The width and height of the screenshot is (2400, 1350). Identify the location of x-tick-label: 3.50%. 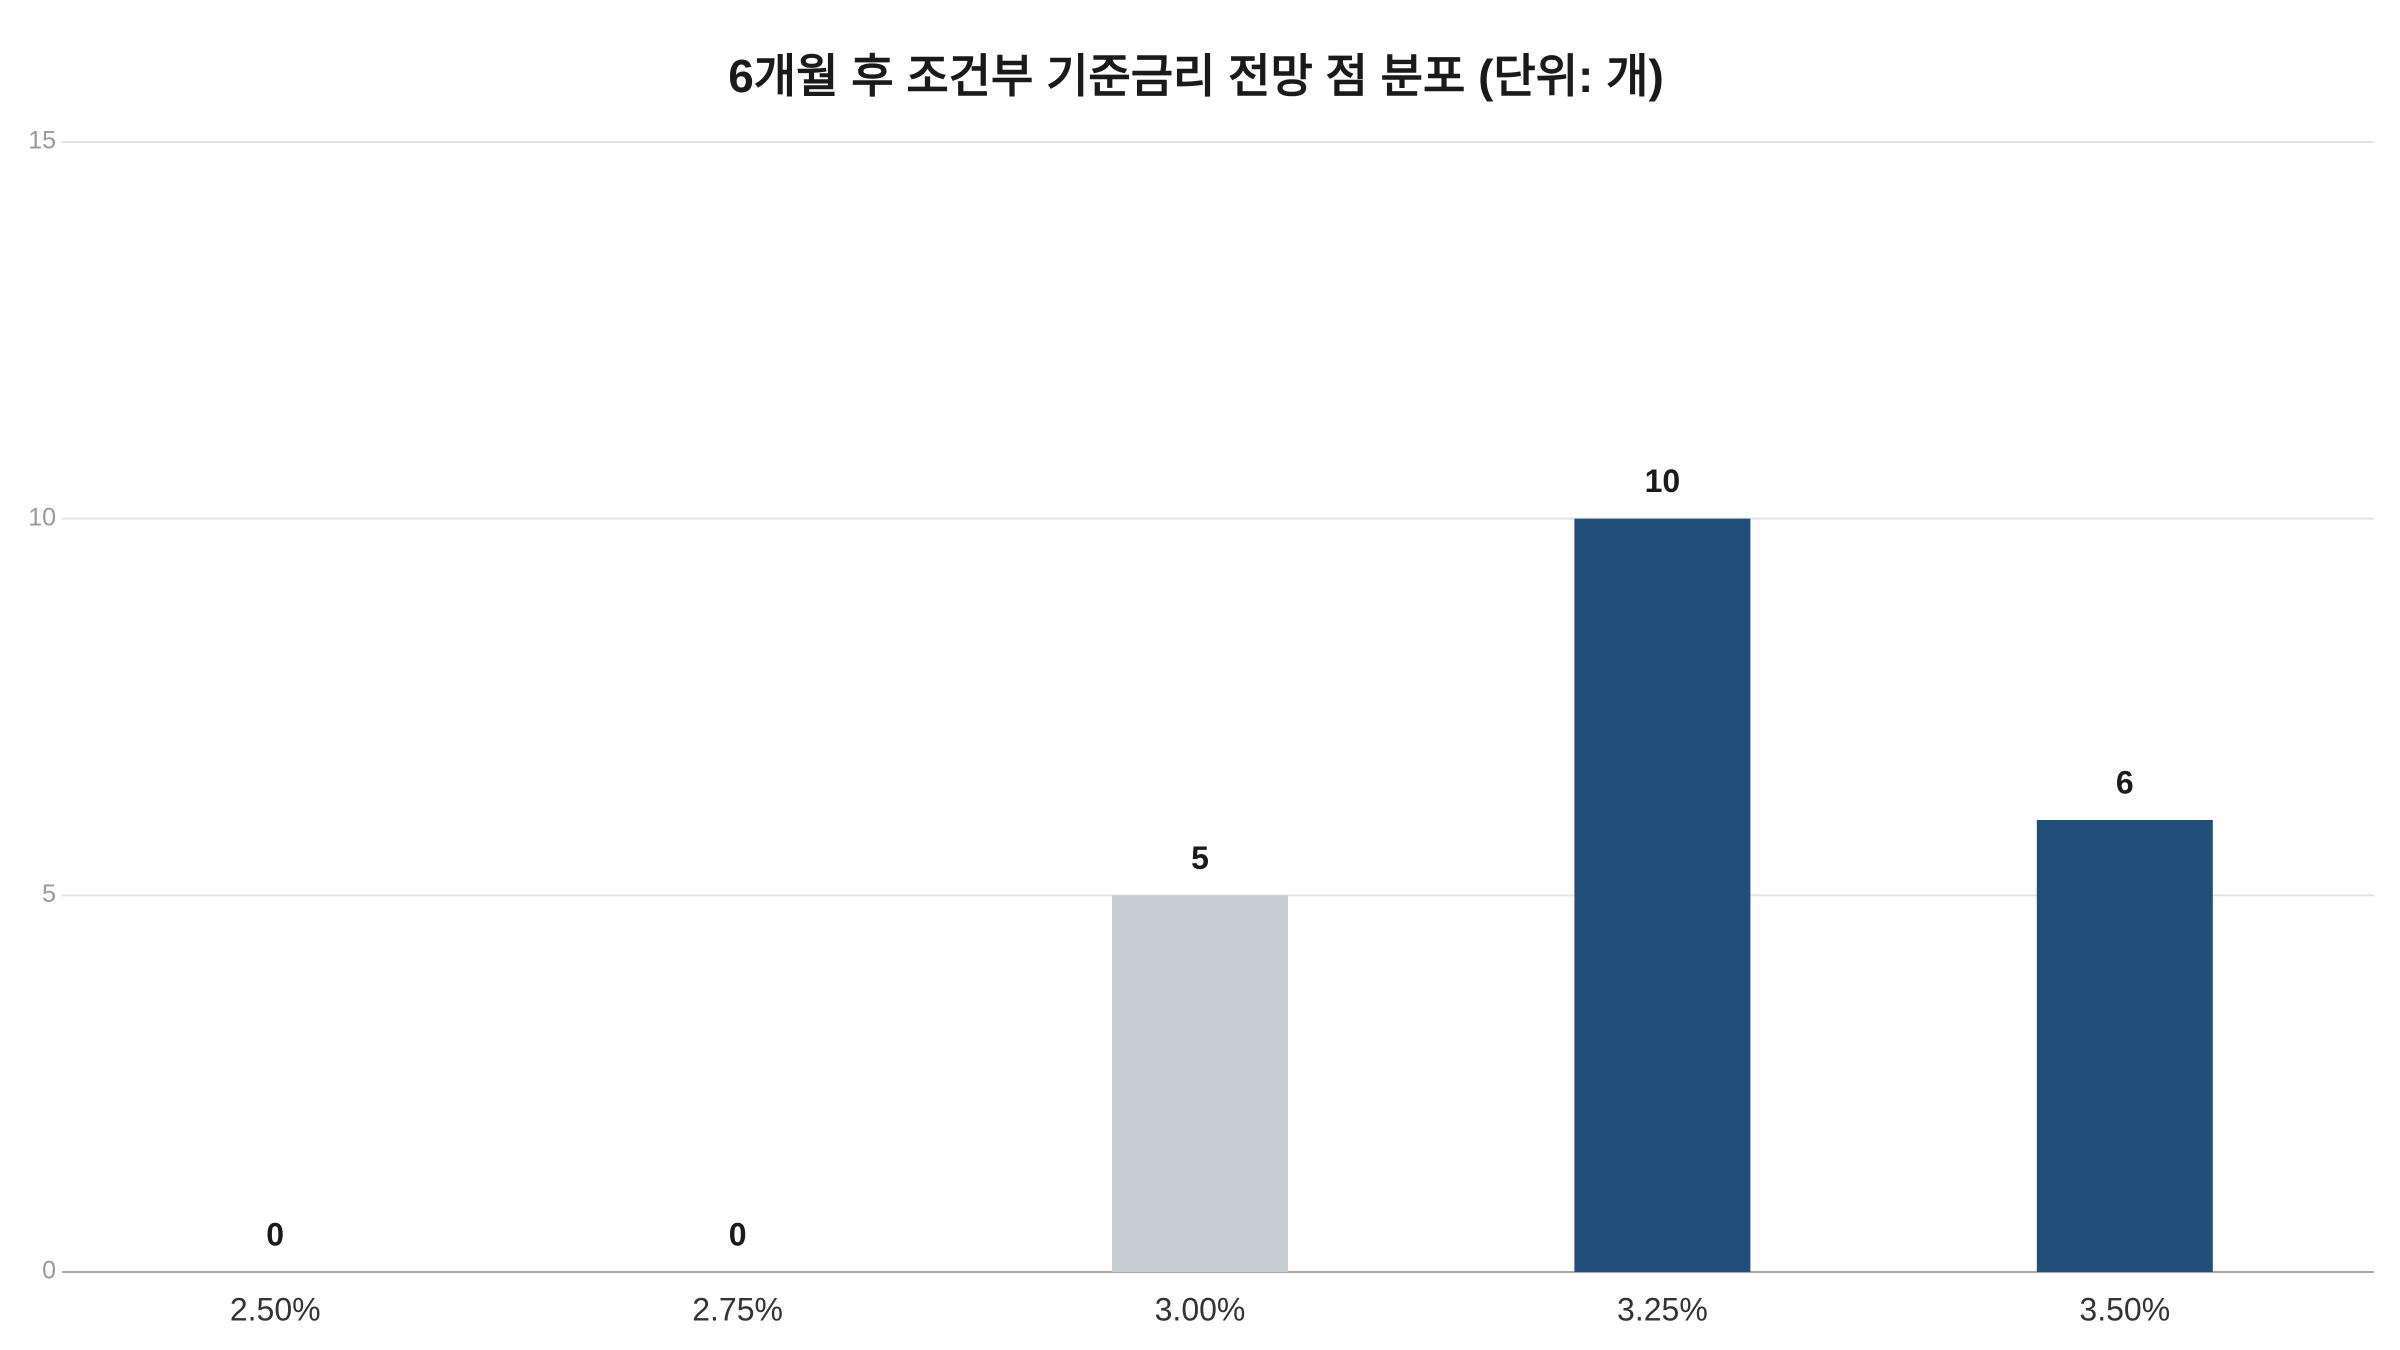
(2124, 1309).